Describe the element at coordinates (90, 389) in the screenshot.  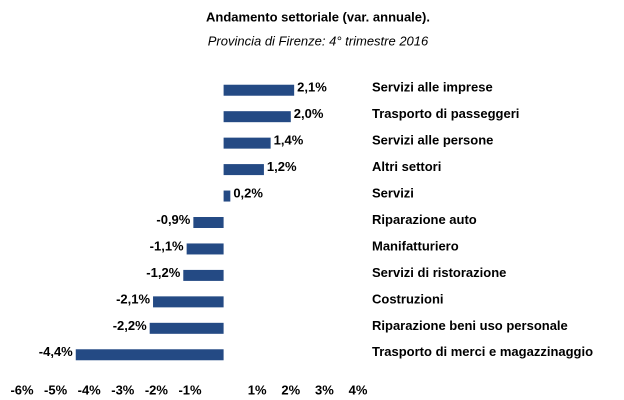
I see `x-tick-label: -4%` at that location.